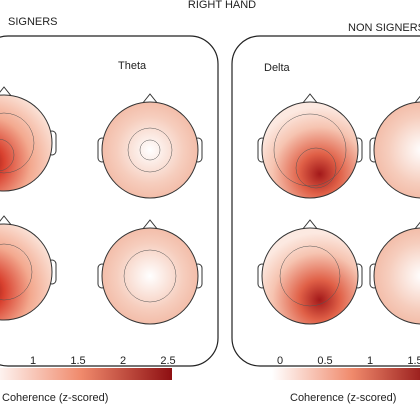  Describe the element at coordinates (222, 5) in the screenshot. I see `figure-title: RIGHT HAND` at that location.